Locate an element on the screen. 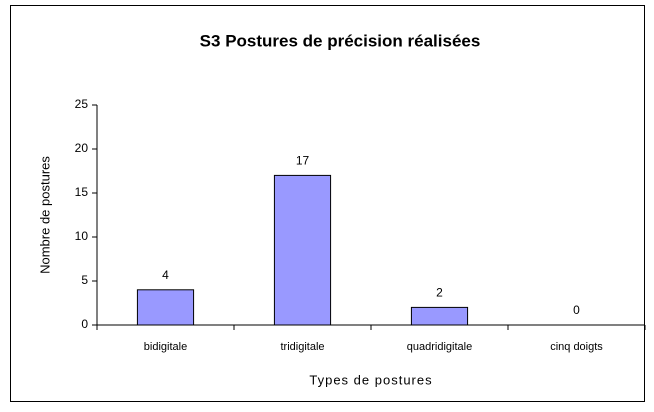 The height and width of the screenshot is (412, 654). y-tick-label: 0 is located at coordinates (84, 324).